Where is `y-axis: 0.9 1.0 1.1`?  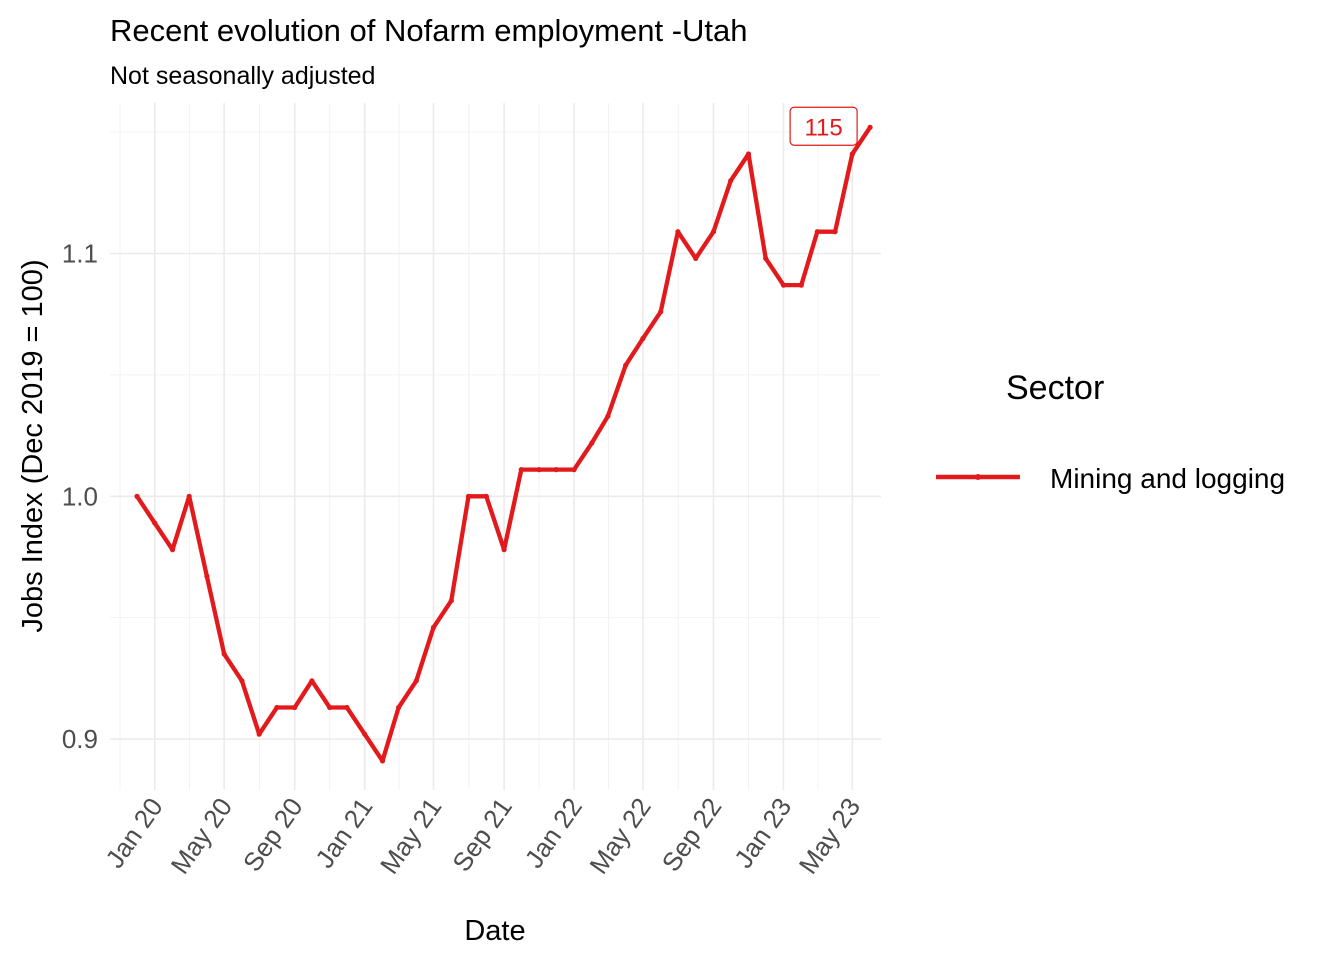 y-axis: 0.9 1.0 1.1 is located at coordinates (80, 497).